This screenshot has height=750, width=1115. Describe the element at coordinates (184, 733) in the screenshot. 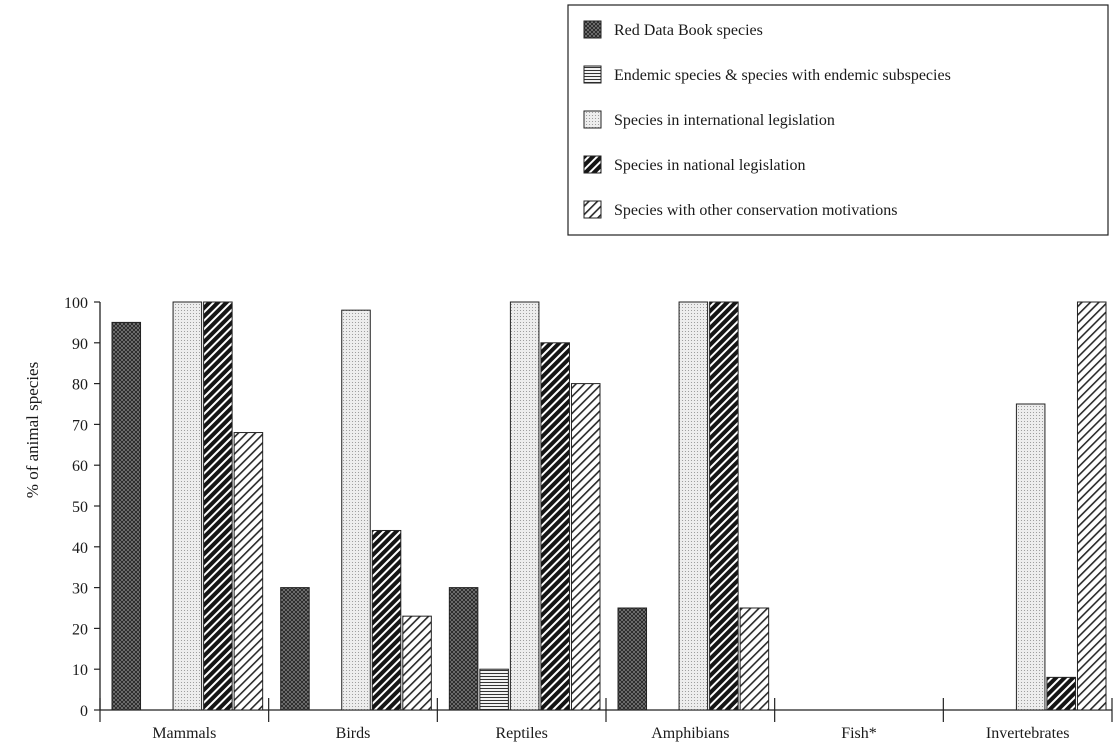

I see `x-tick-label: Mammals` at that location.